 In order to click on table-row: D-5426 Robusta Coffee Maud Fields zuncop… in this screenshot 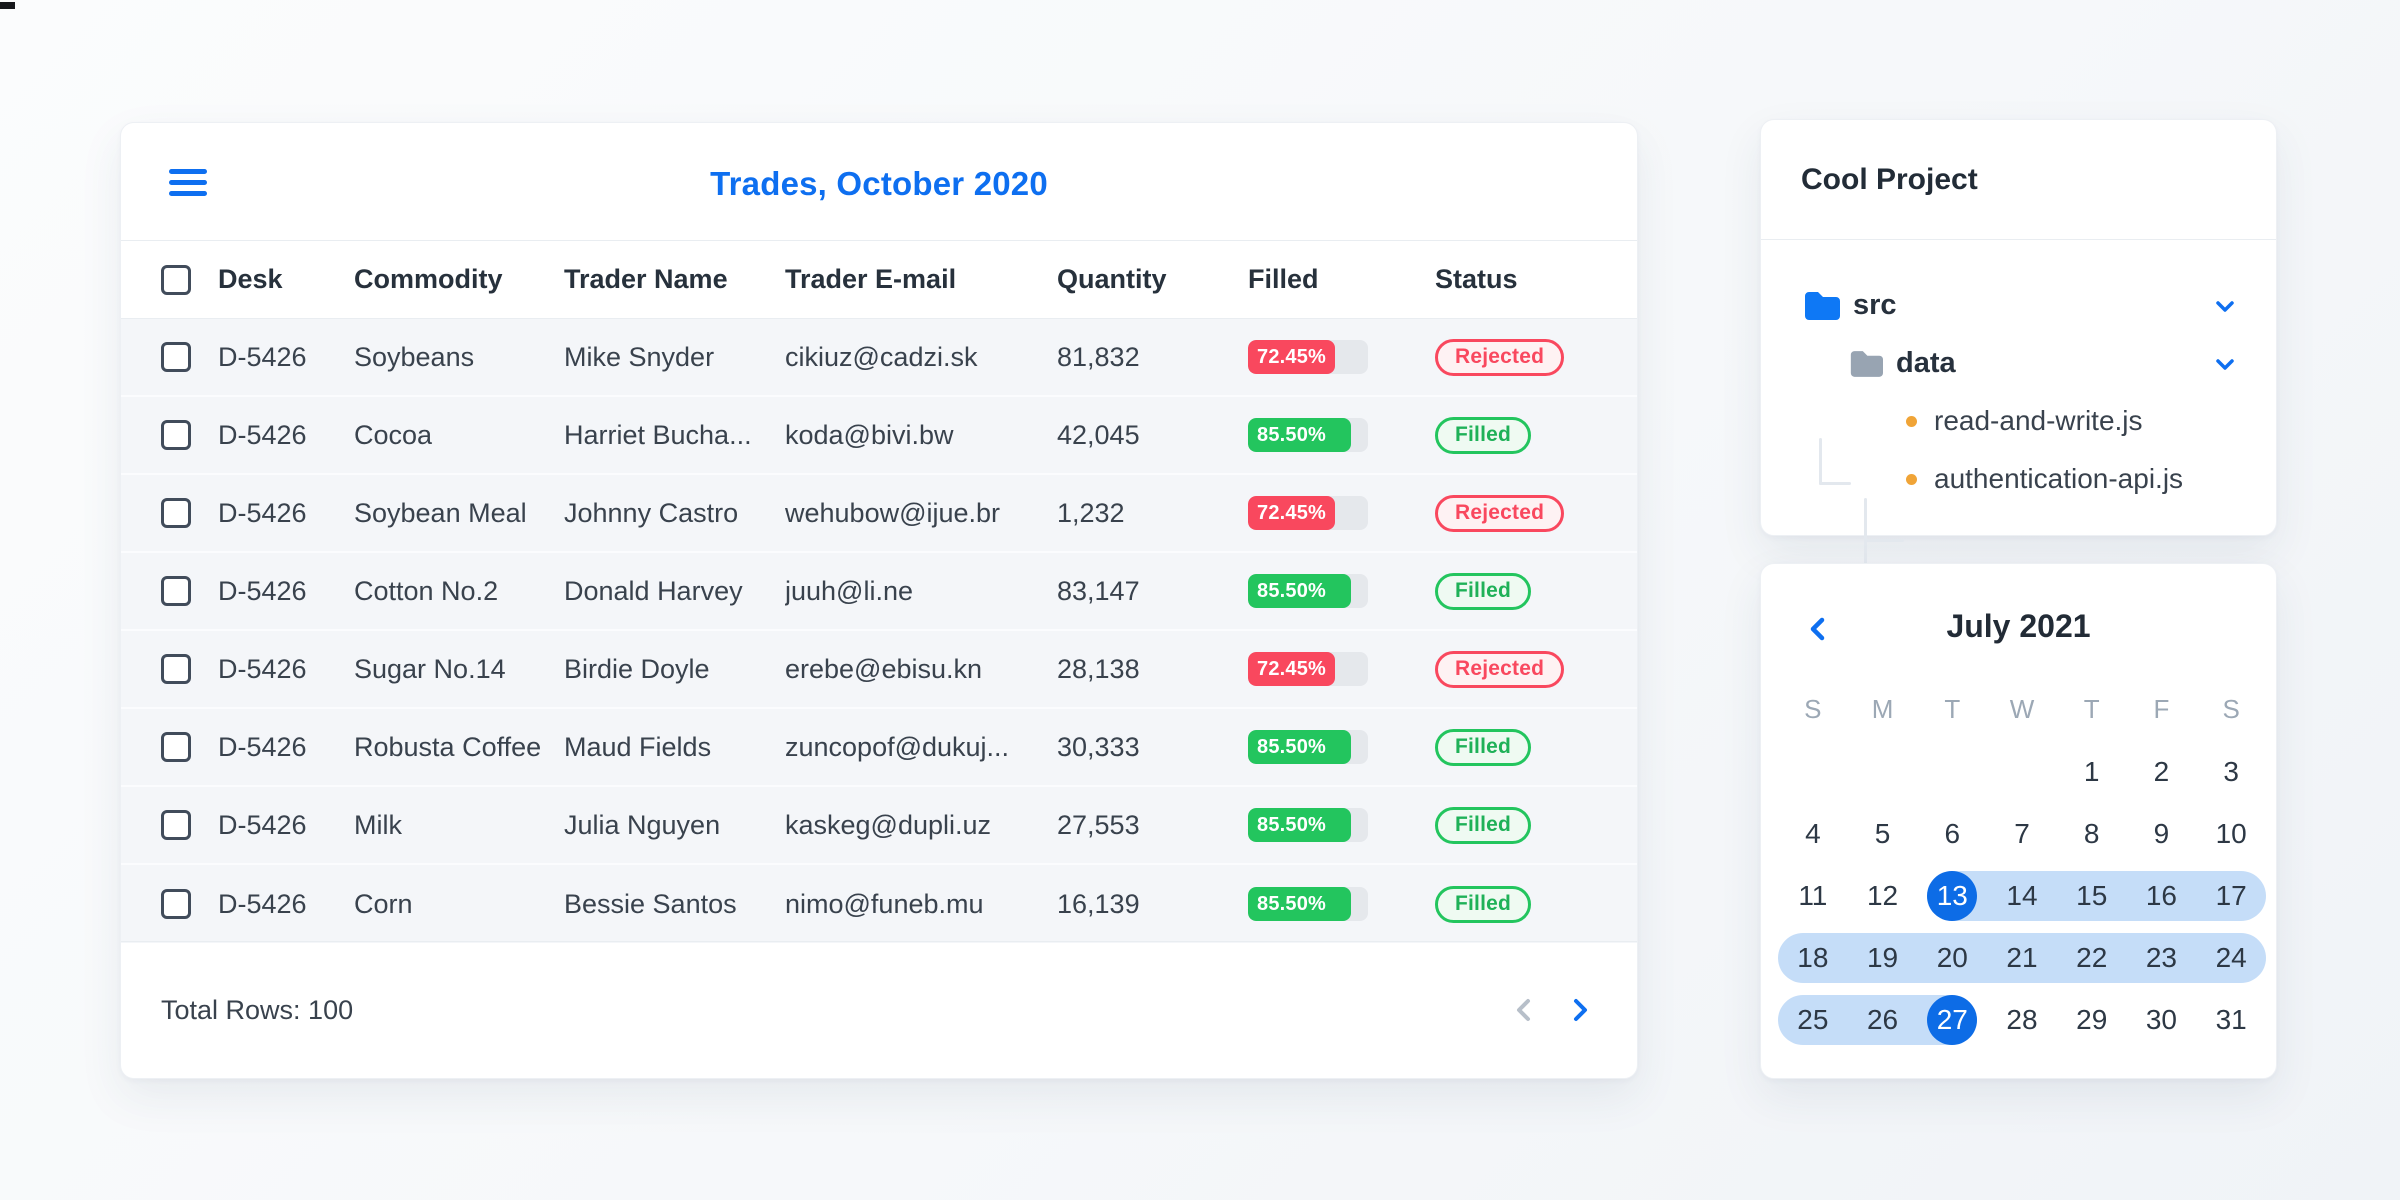, I will do `click(879, 748)`.